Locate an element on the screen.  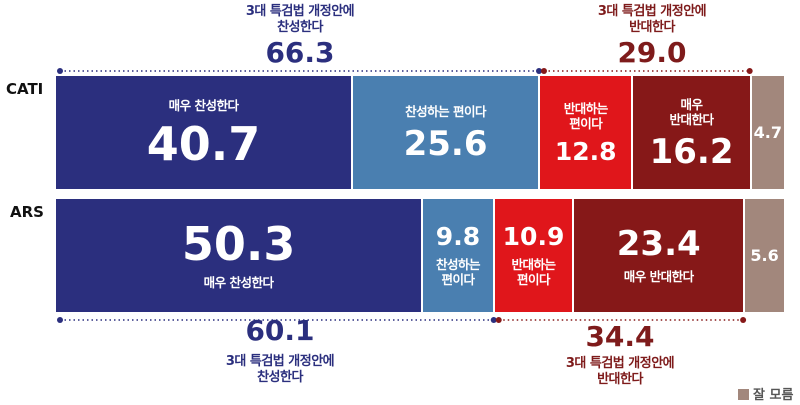
bar-value-label: 5.6 is located at coordinates (764, 255).